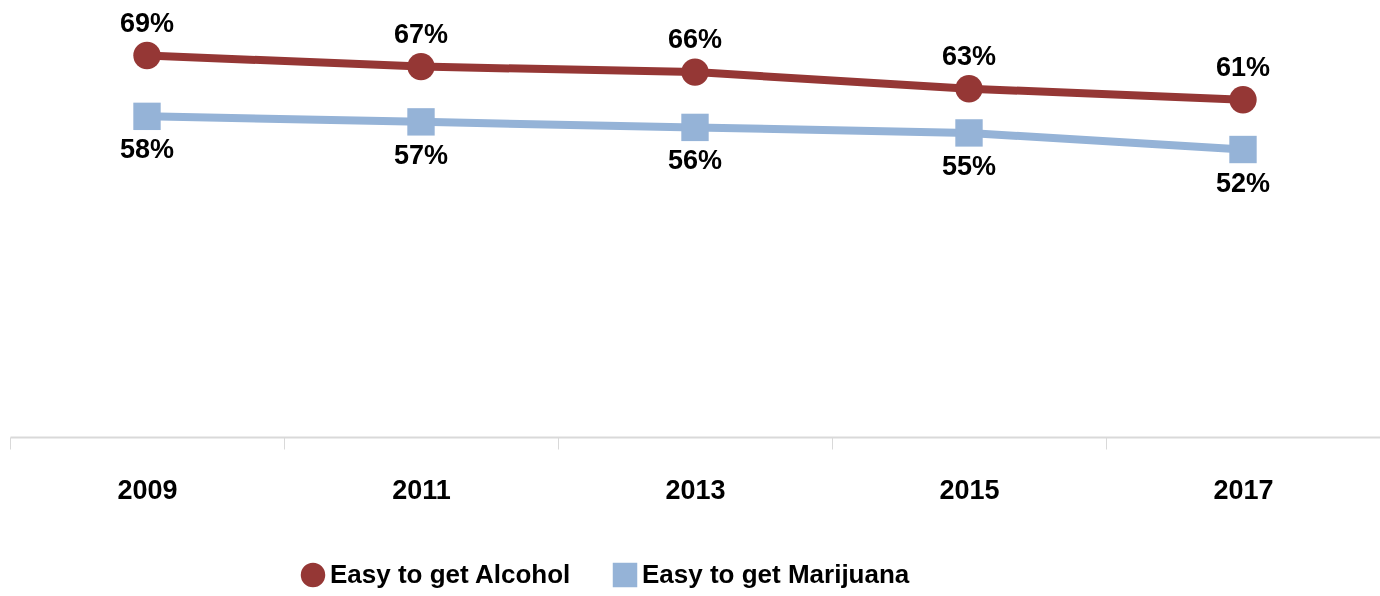 The width and height of the screenshot is (1380, 596). What do you see at coordinates (421, 33) in the screenshot?
I see `data-label: 67%` at bounding box center [421, 33].